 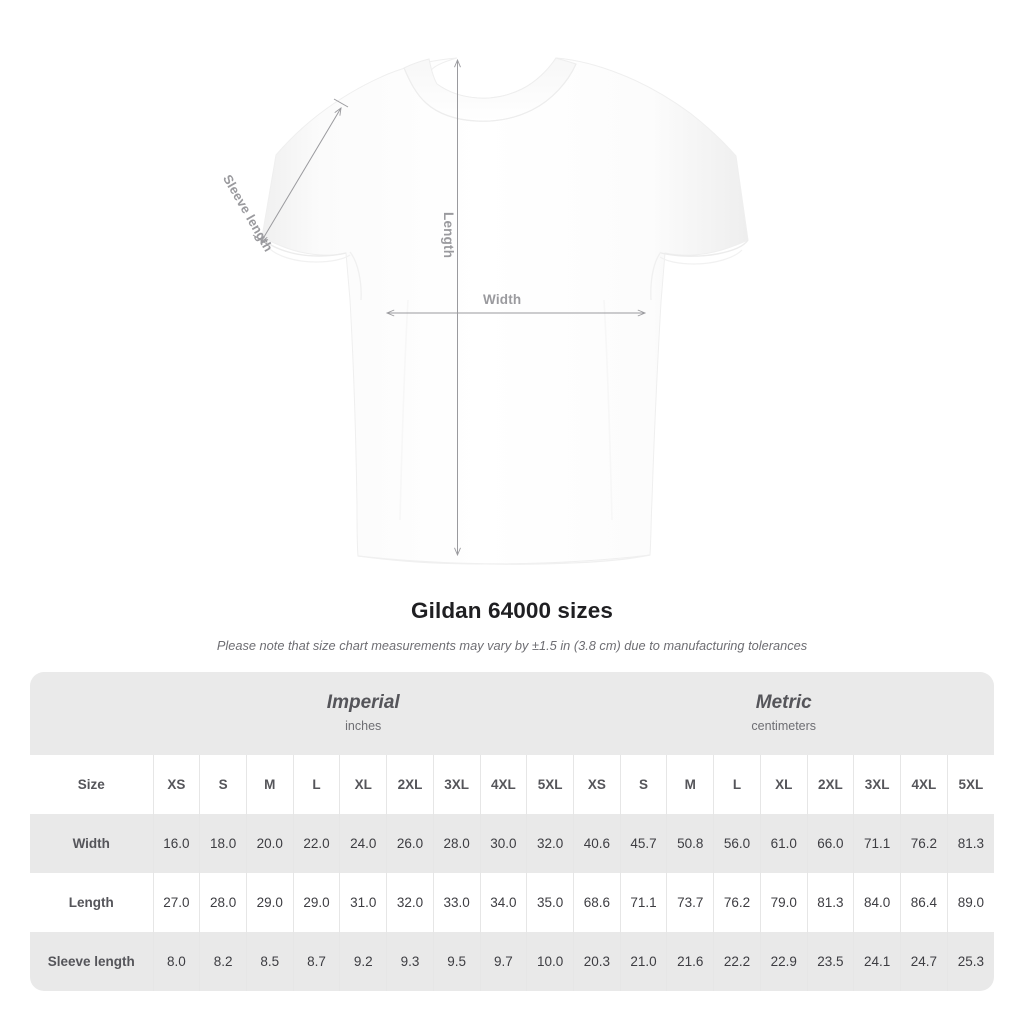 I want to click on cell-width-imperial-m: 20.0, so click(x=269, y=843).